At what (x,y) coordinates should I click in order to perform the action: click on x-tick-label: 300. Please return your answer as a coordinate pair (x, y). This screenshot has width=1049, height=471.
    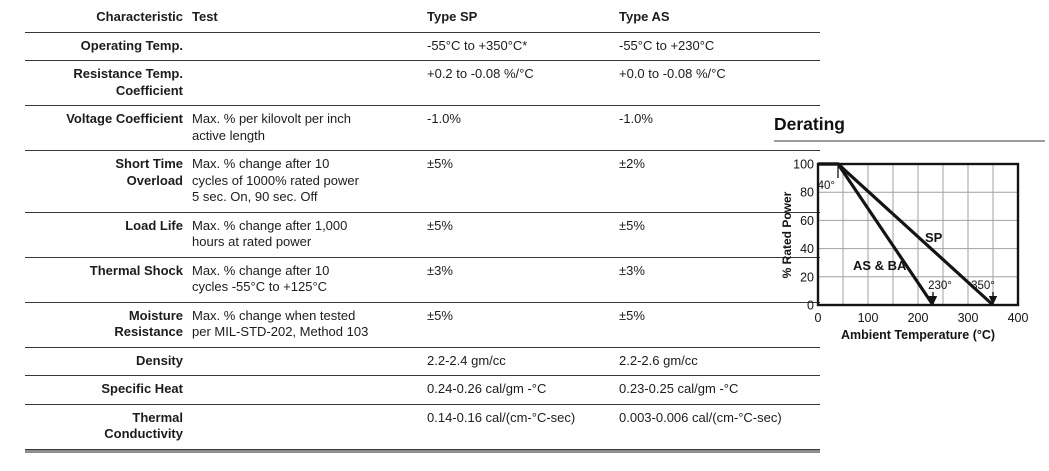
    Looking at the image, I should click on (968, 318).